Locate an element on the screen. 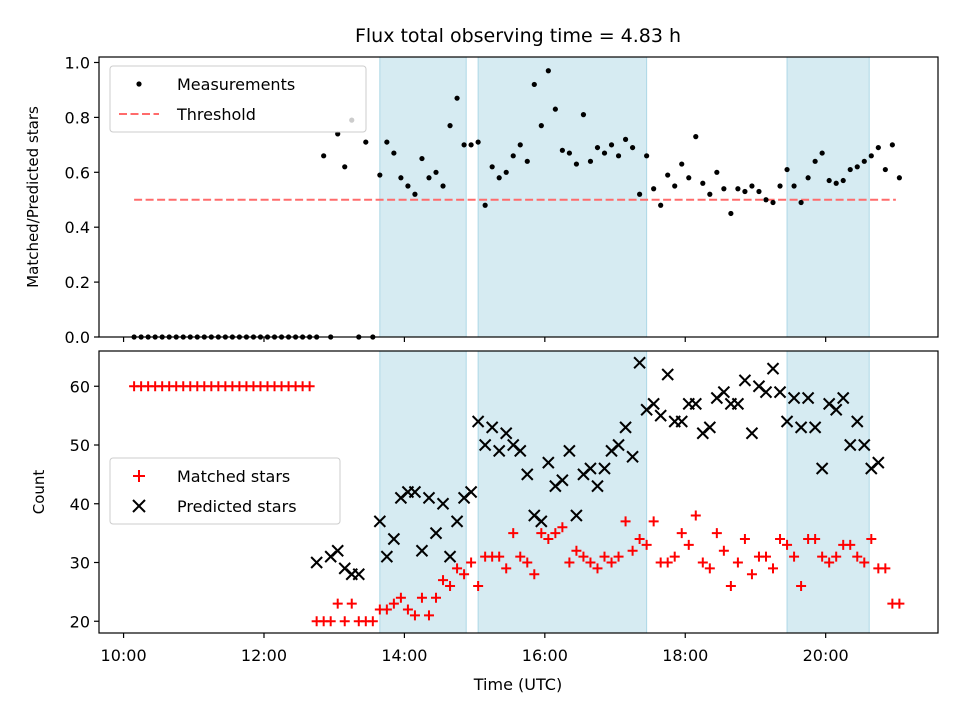 This screenshot has height=720, width=960. top-legend: Measurements Threshold is located at coordinates (238, 99).